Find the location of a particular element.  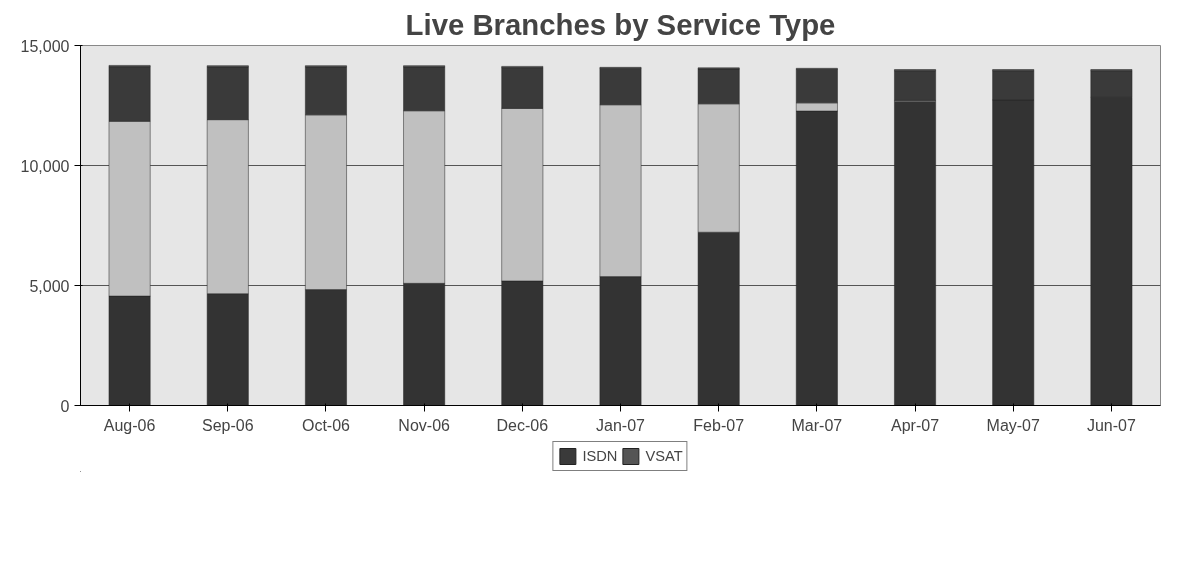

x-tick-label: Oct-06 is located at coordinates (326, 425).